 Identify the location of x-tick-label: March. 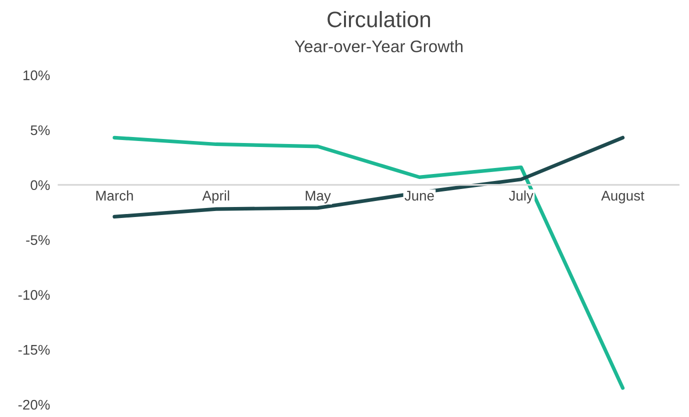
(114, 195).